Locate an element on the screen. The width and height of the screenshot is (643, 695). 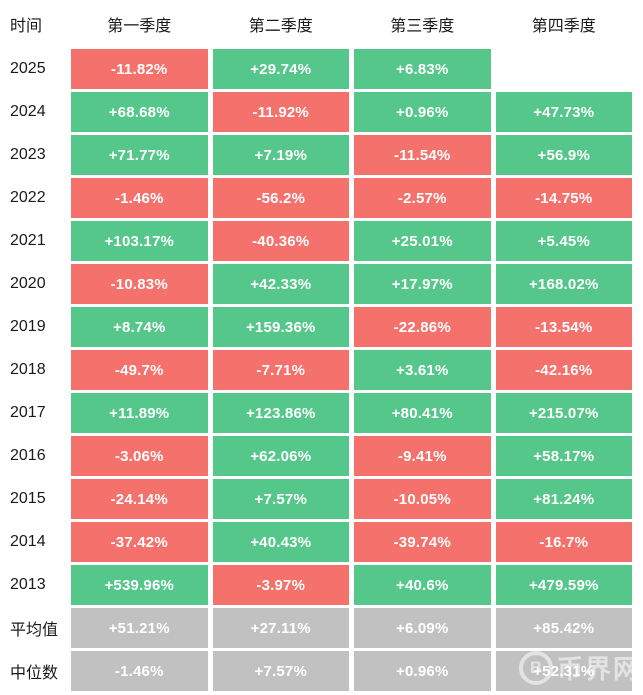
value-cell: +123.86% is located at coordinates (280, 413).